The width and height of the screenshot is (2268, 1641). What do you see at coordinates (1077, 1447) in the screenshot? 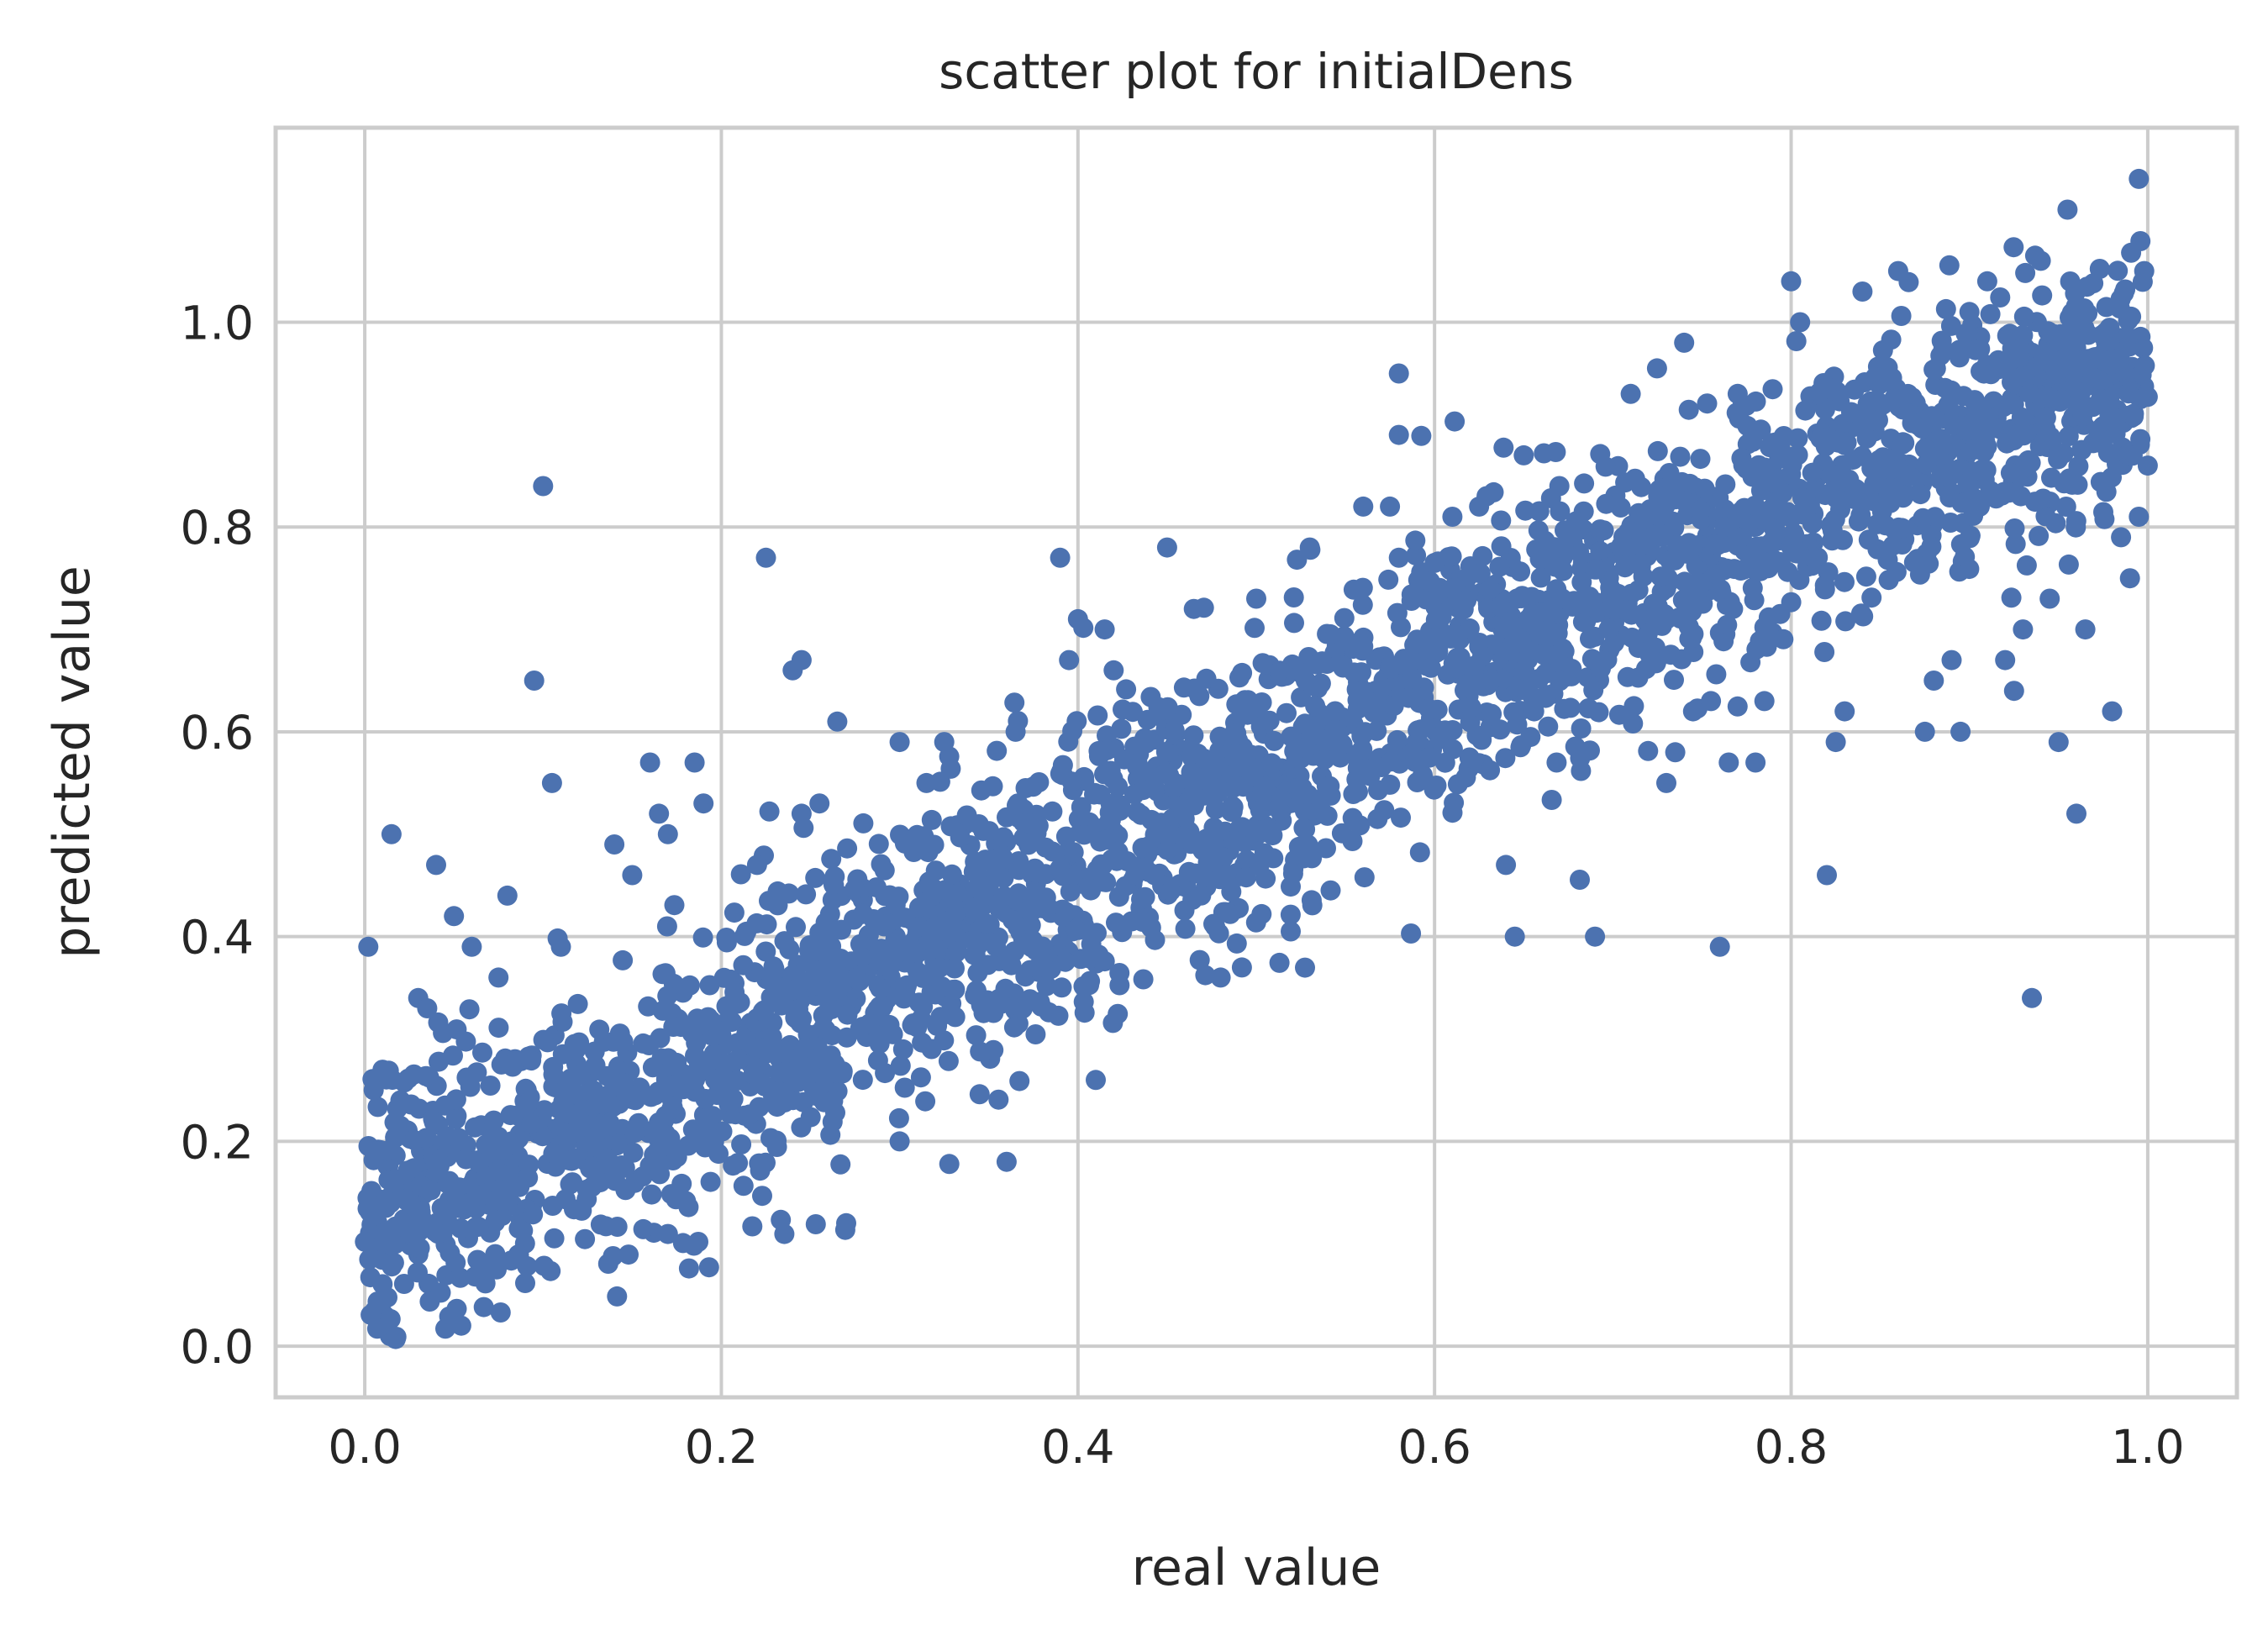
I see `x-tick-label: 0.4` at bounding box center [1077, 1447].